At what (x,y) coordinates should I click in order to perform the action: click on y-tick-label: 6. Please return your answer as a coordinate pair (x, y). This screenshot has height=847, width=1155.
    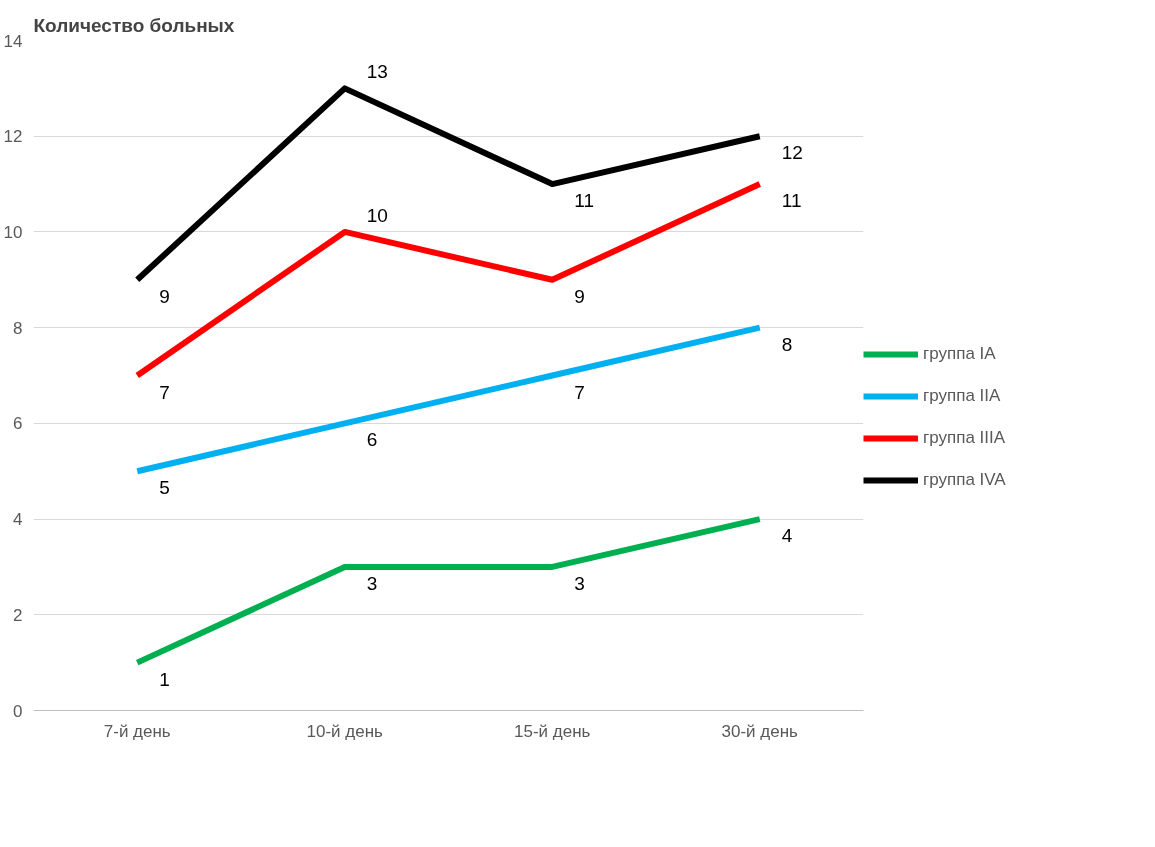
    Looking at the image, I should click on (18, 424).